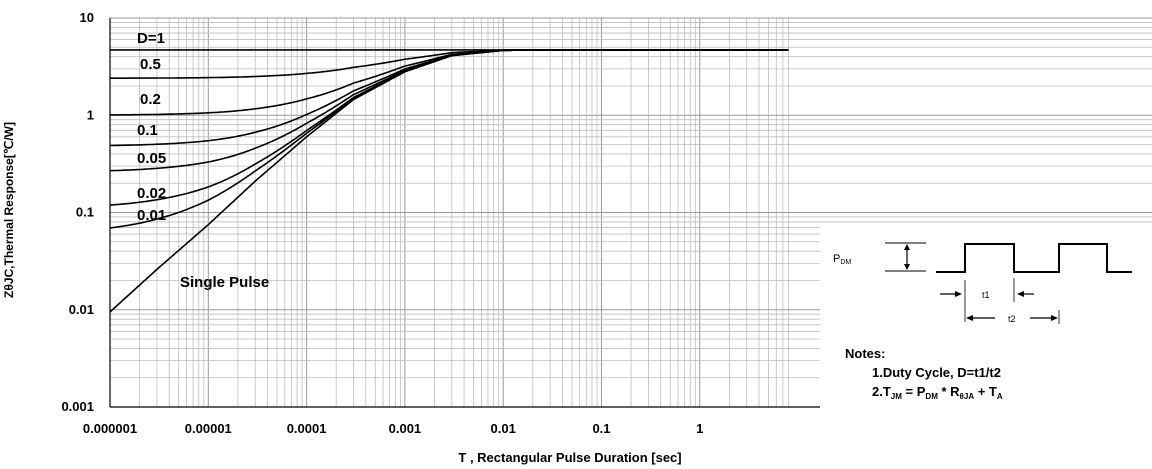 The height and width of the screenshot is (469, 1152). What do you see at coordinates (147, 130) in the screenshot?
I see `series-label-0-1: 0.1` at bounding box center [147, 130].